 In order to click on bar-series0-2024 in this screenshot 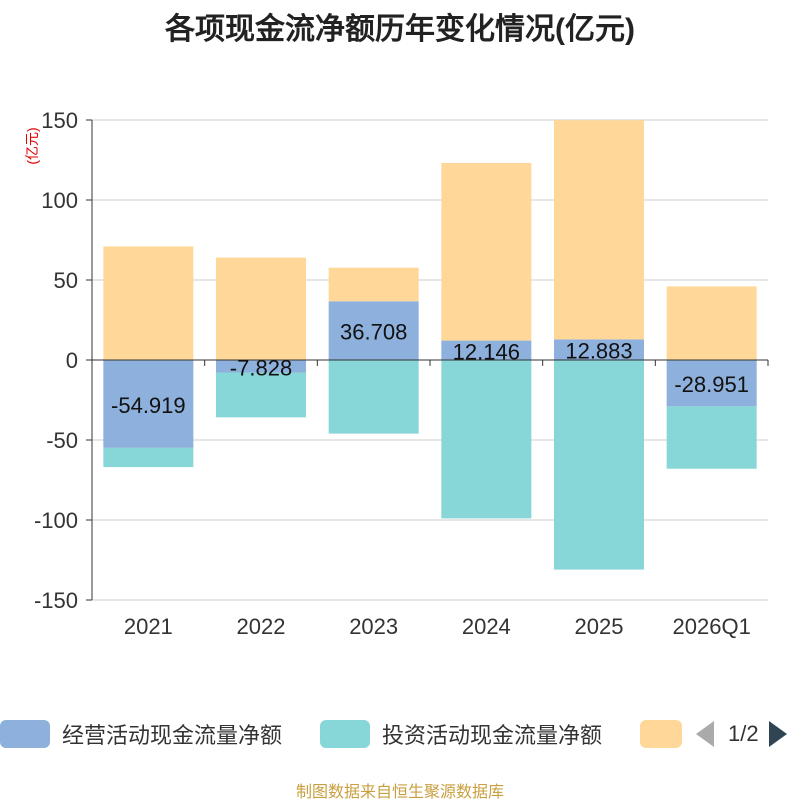, I will do `click(486, 350)`.